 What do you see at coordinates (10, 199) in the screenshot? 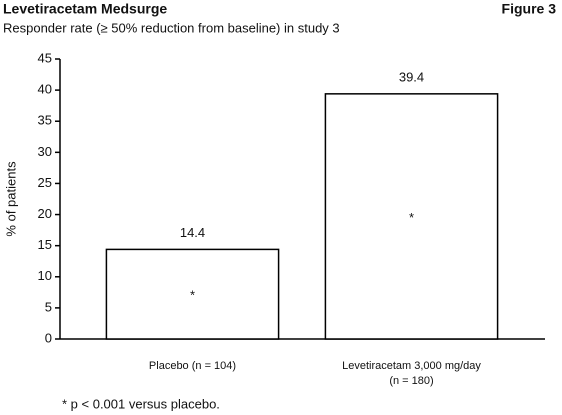
I see `y-axis-label: % of patients` at bounding box center [10, 199].